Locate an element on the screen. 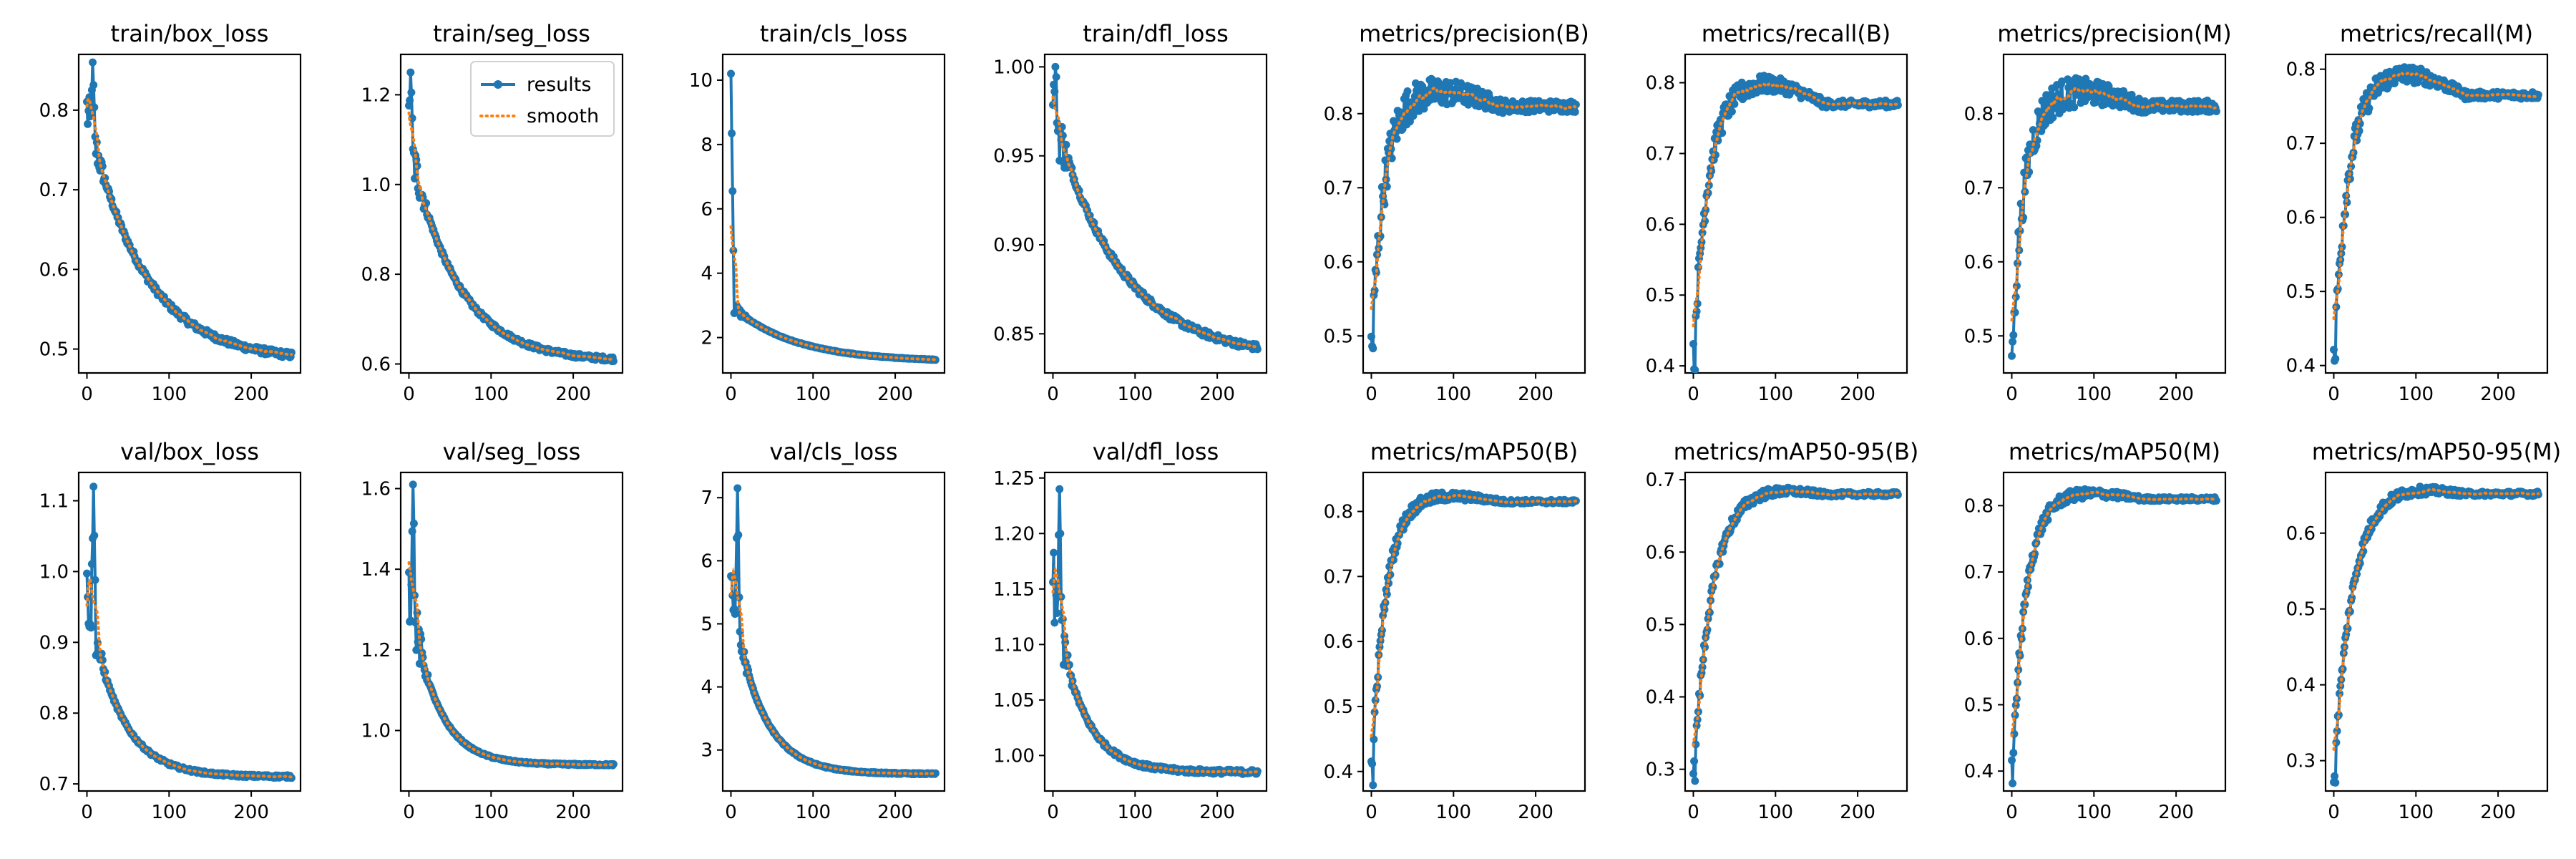  y-tick-label: 0.95 is located at coordinates (1014, 157).